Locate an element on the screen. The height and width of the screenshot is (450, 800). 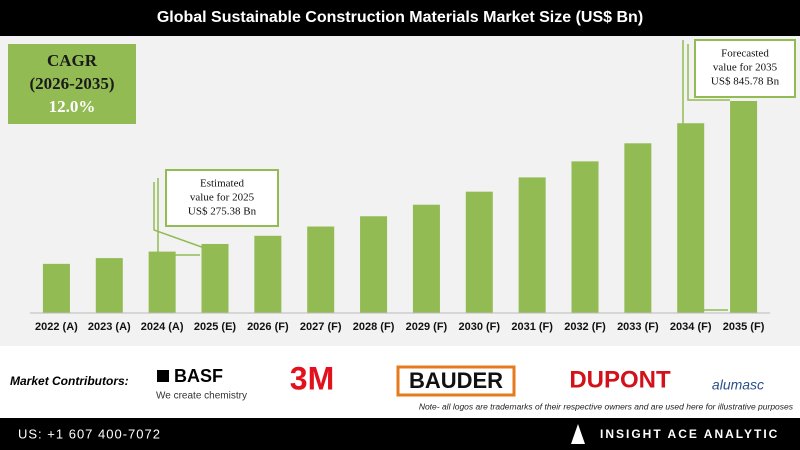
logo: alumasc is located at coordinates (738, 385).